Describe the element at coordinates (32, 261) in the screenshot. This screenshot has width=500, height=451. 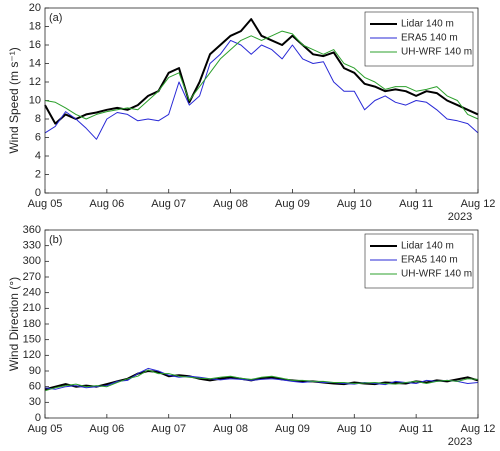
I see `y-tick-label: 300` at that location.